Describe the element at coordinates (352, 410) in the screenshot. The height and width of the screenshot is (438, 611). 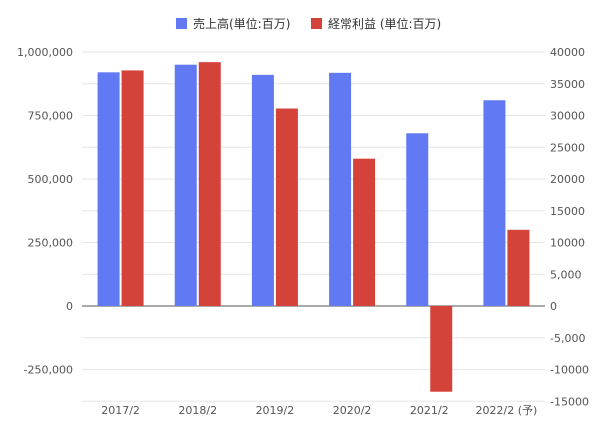
I see `x-tick-label: 2020/2` at that location.